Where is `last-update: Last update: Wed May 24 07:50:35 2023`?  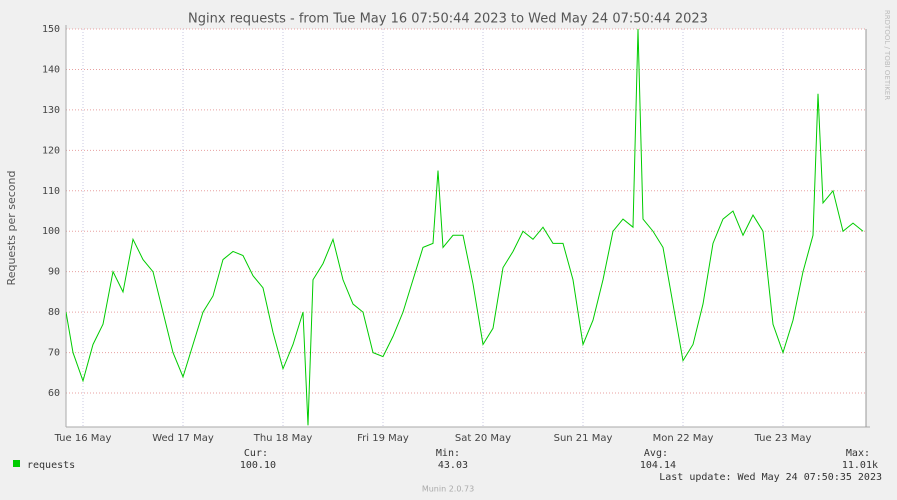 last-update: Last update: Wed May 24 07:50:35 2023 is located at coordinates (770, 477).